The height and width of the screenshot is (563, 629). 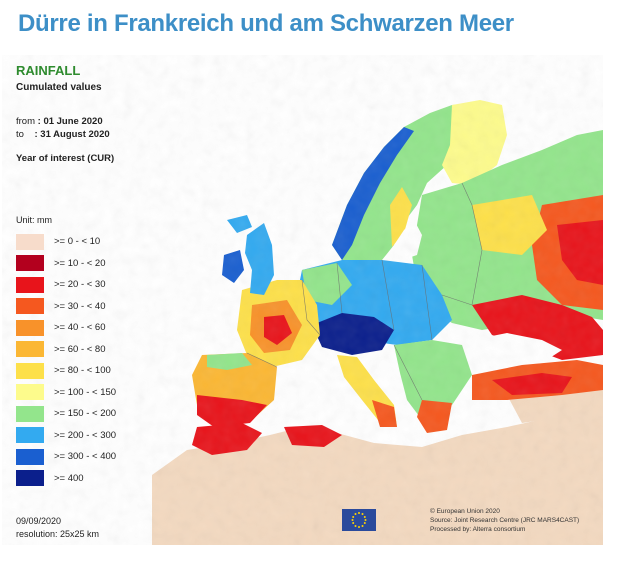 I want to click on legend-label: >= 30 - < 40, so click(x=80, y=306).